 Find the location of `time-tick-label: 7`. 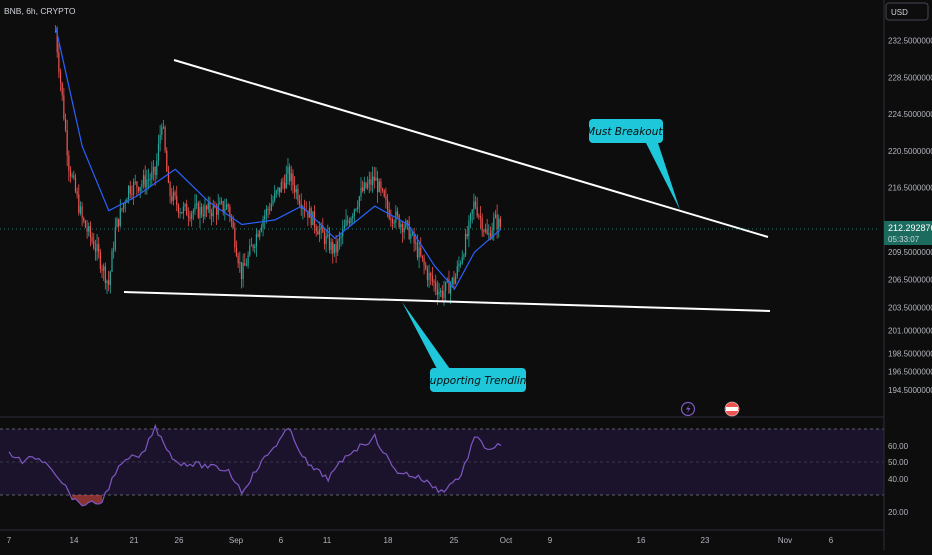

time-tick-label: 7 is located at coordinates (9, 540).